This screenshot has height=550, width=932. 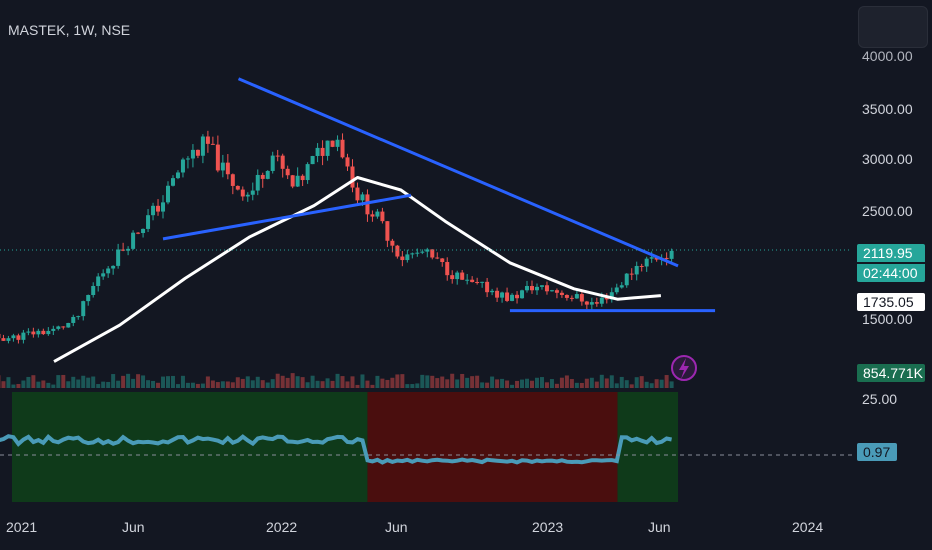 I want to click on time-tick: 2021, so click(x=21, y=527).